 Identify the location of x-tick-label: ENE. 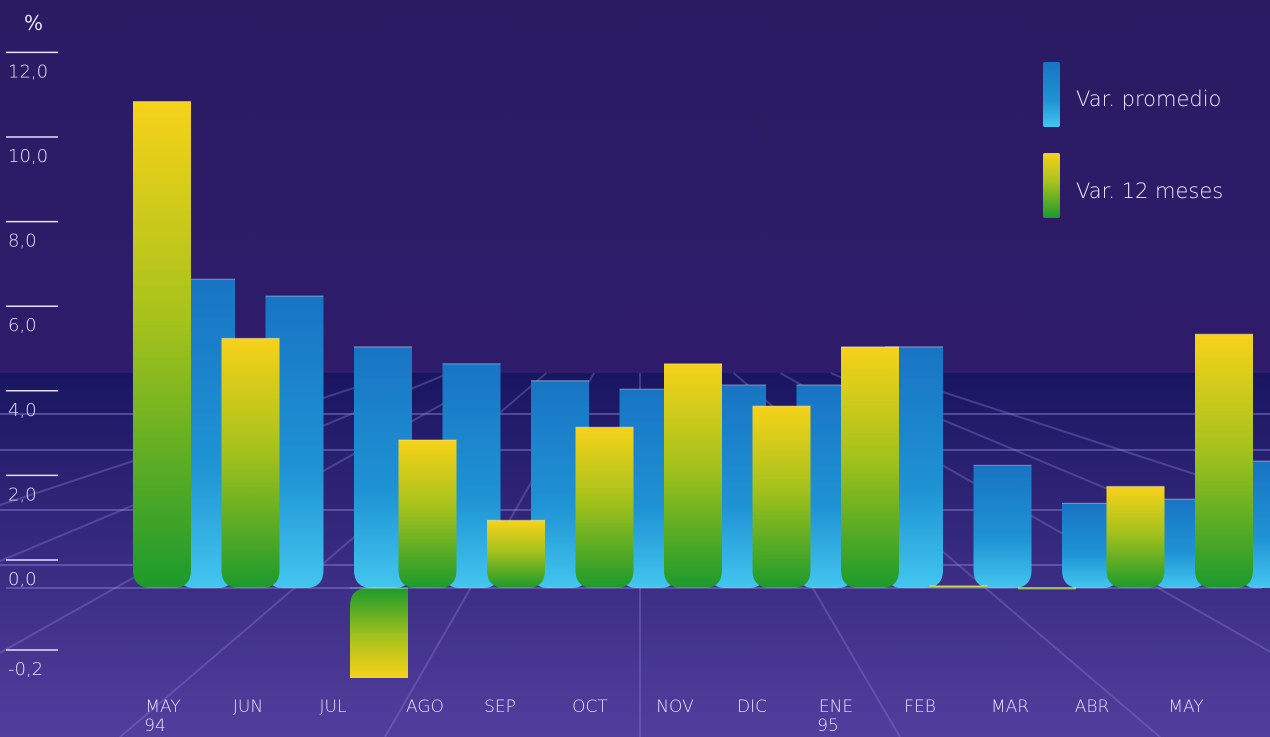
(836, 707).